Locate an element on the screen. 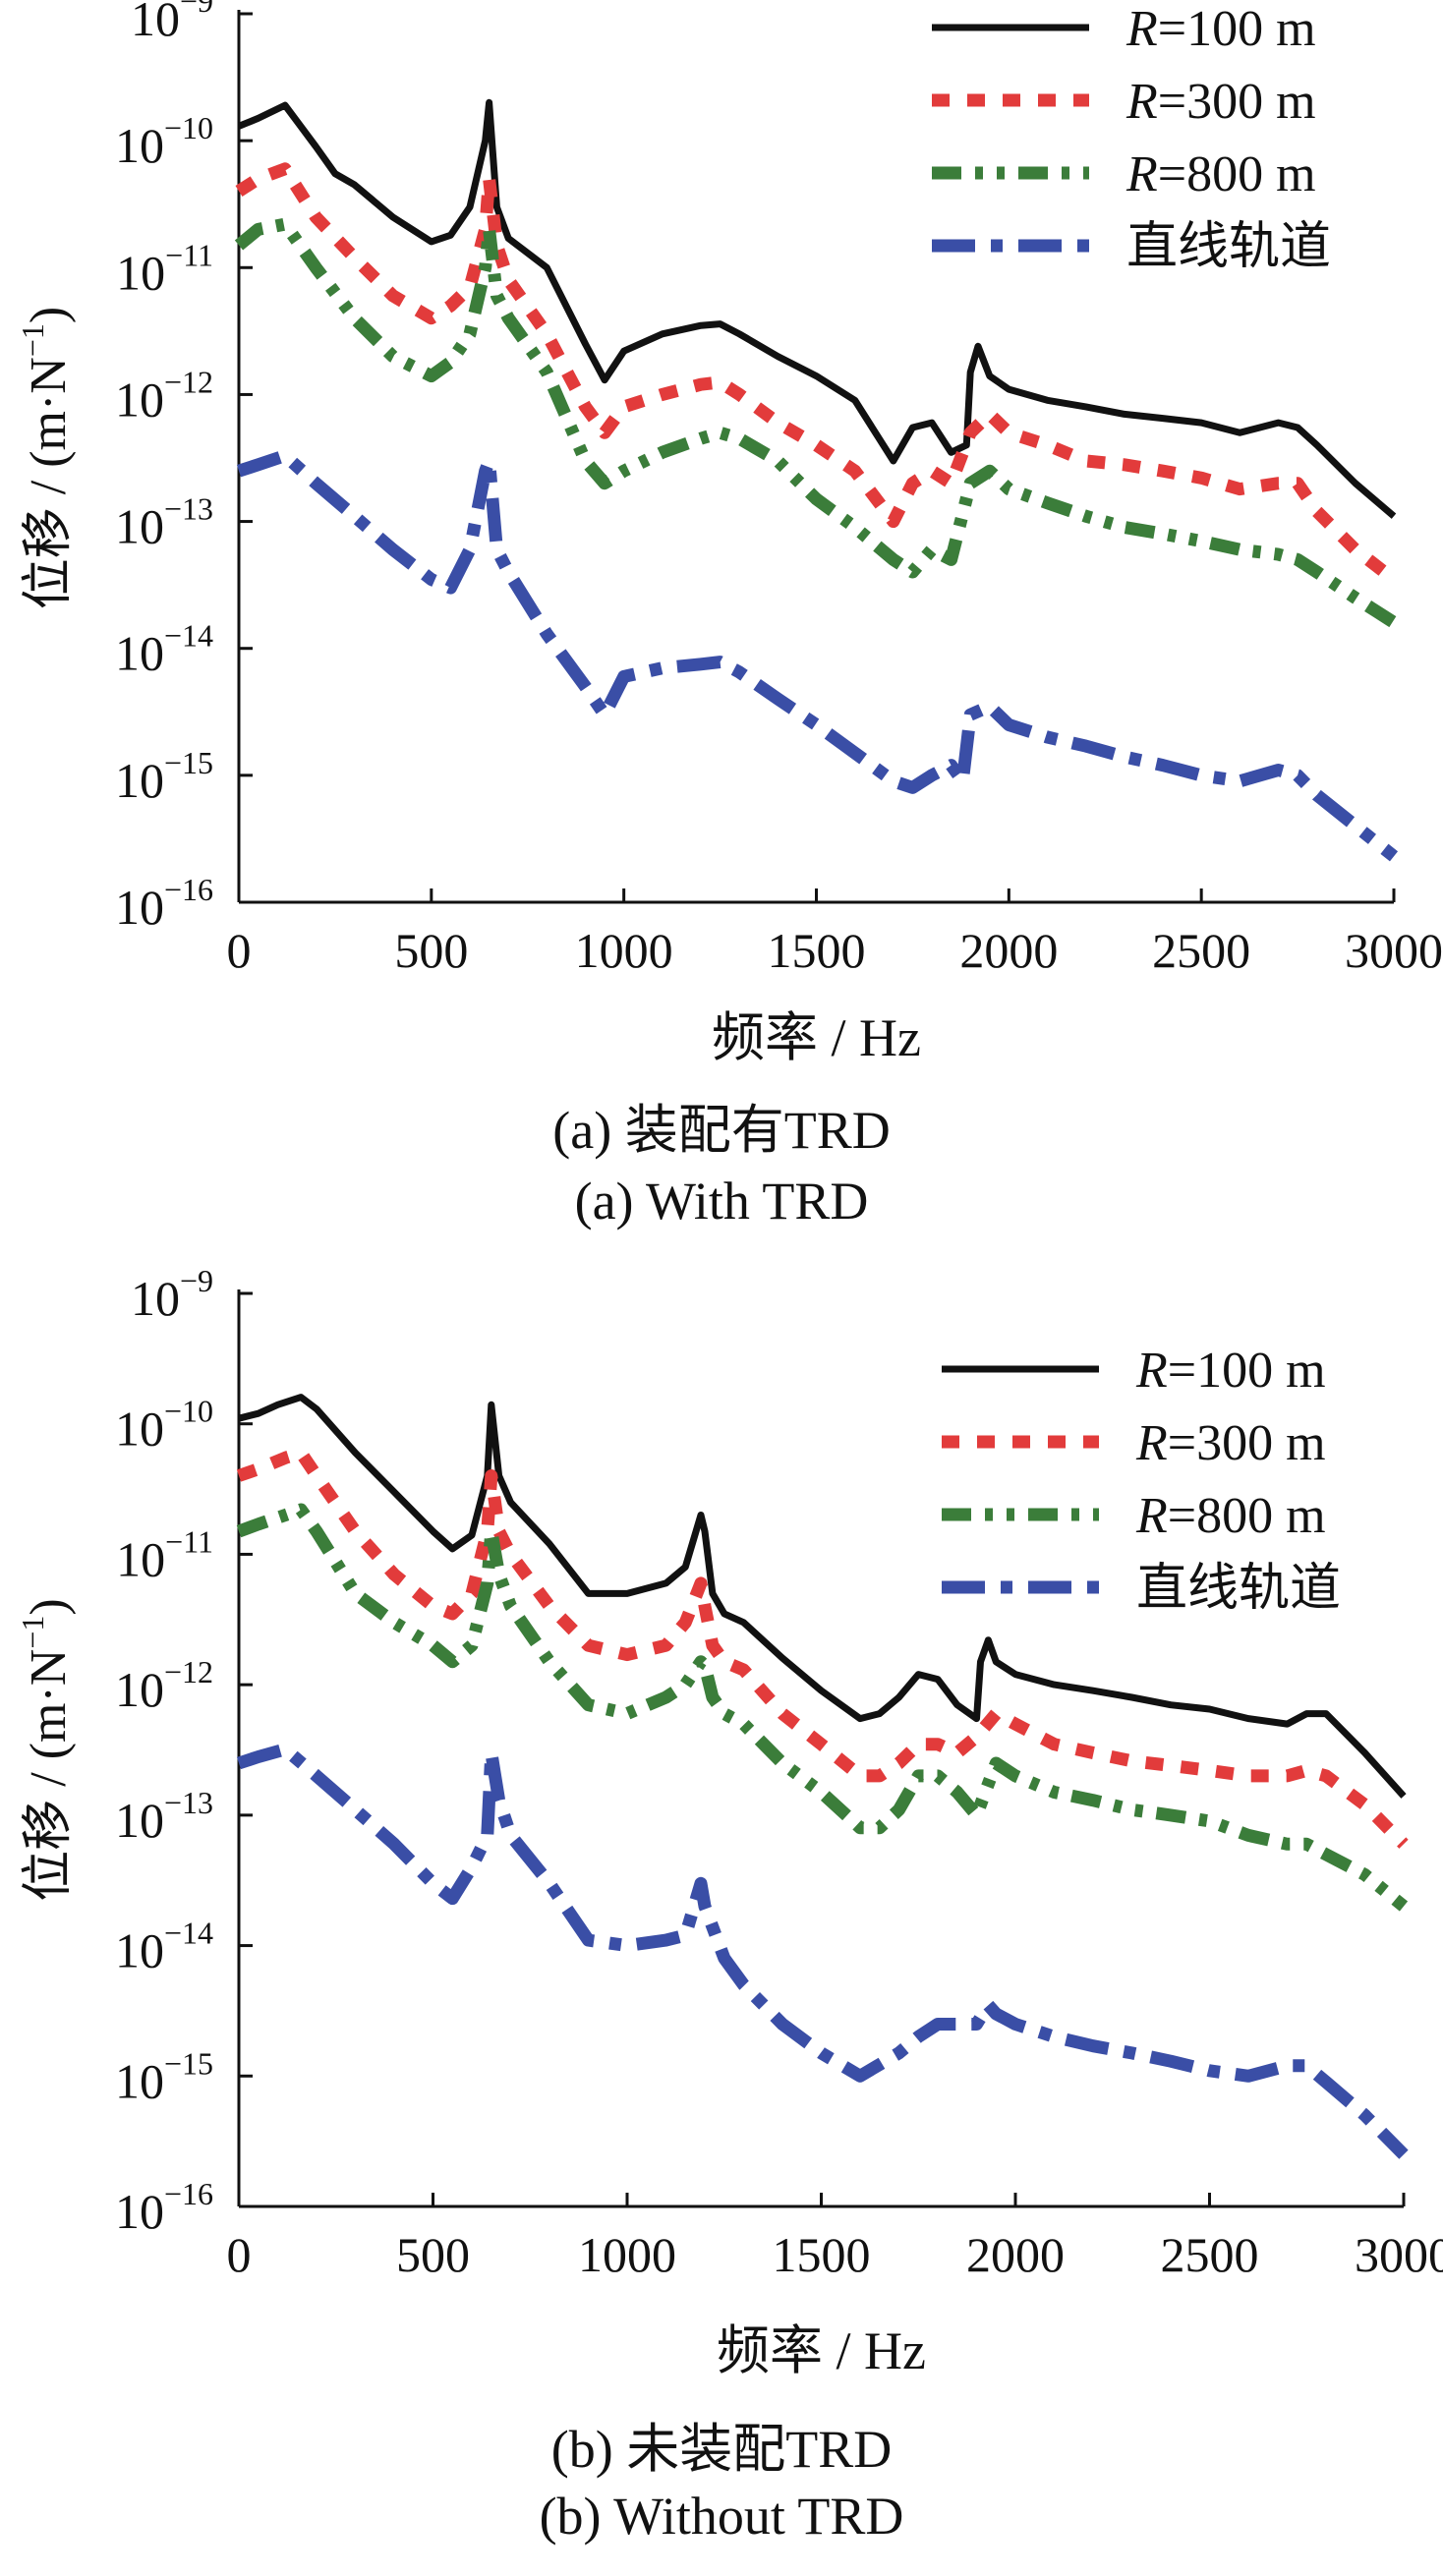  y-axis-label: 位移 / (m·N−1) is located at coordinates (46, 1750).